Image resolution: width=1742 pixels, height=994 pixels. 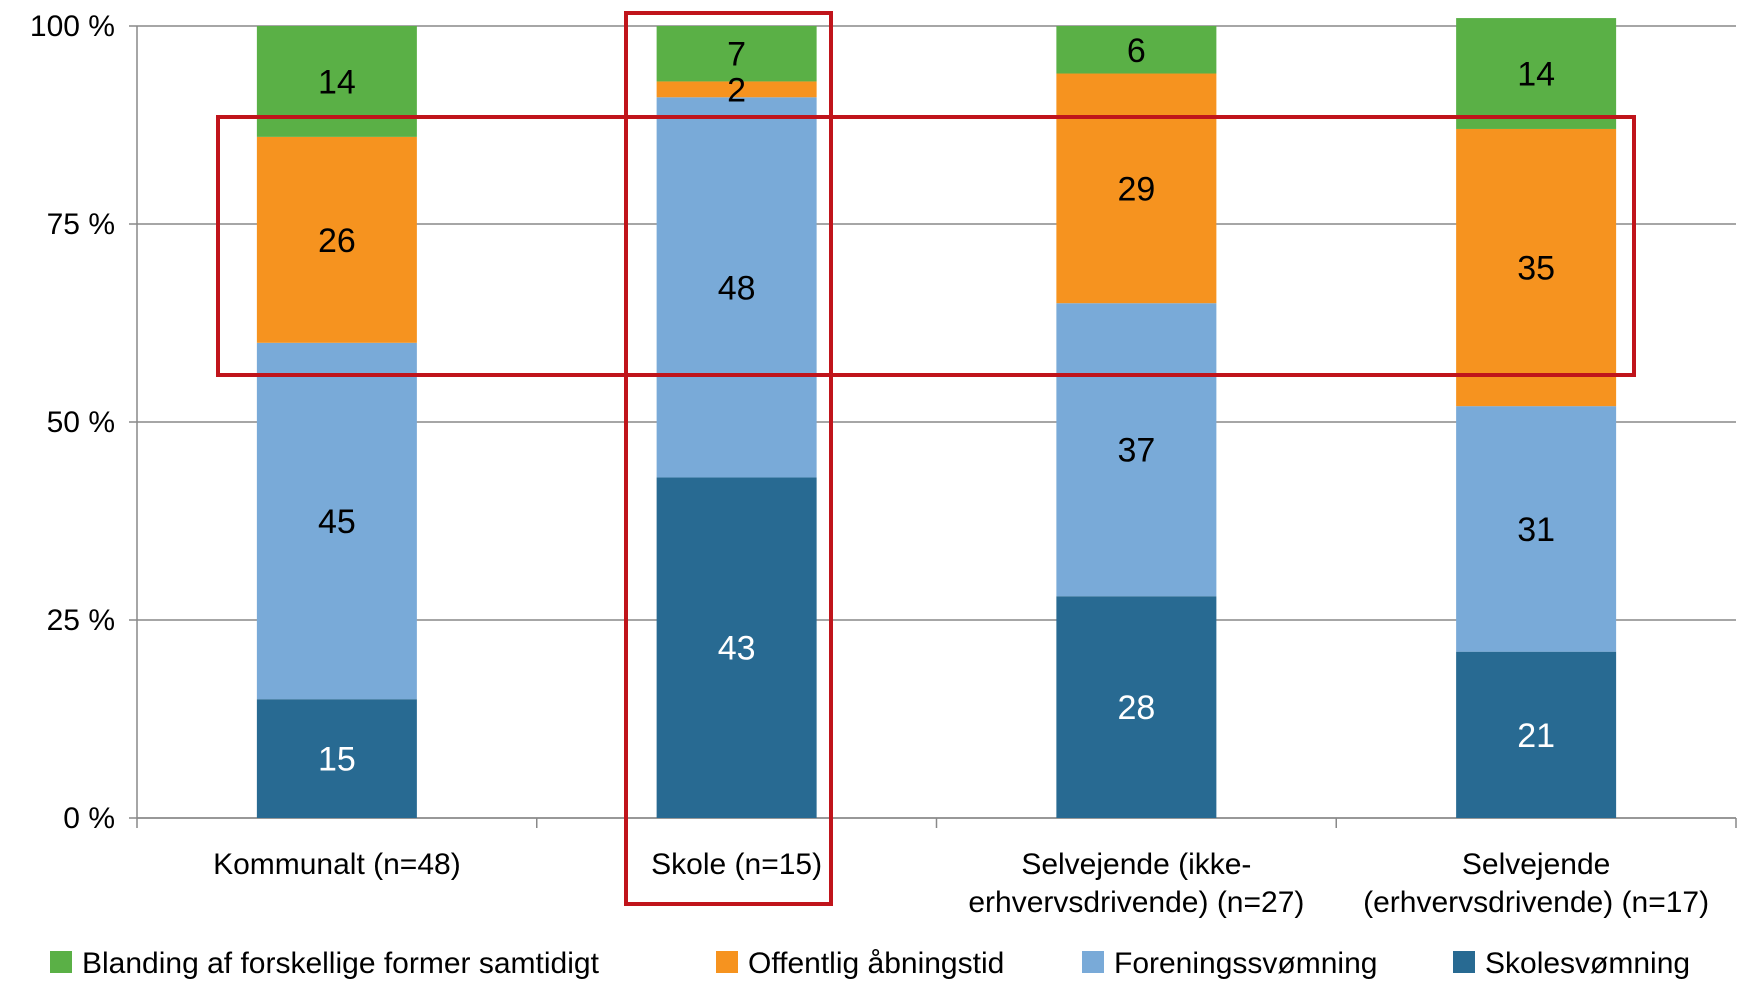 I want to click on data-label: 7, so click(x=736, y=55).